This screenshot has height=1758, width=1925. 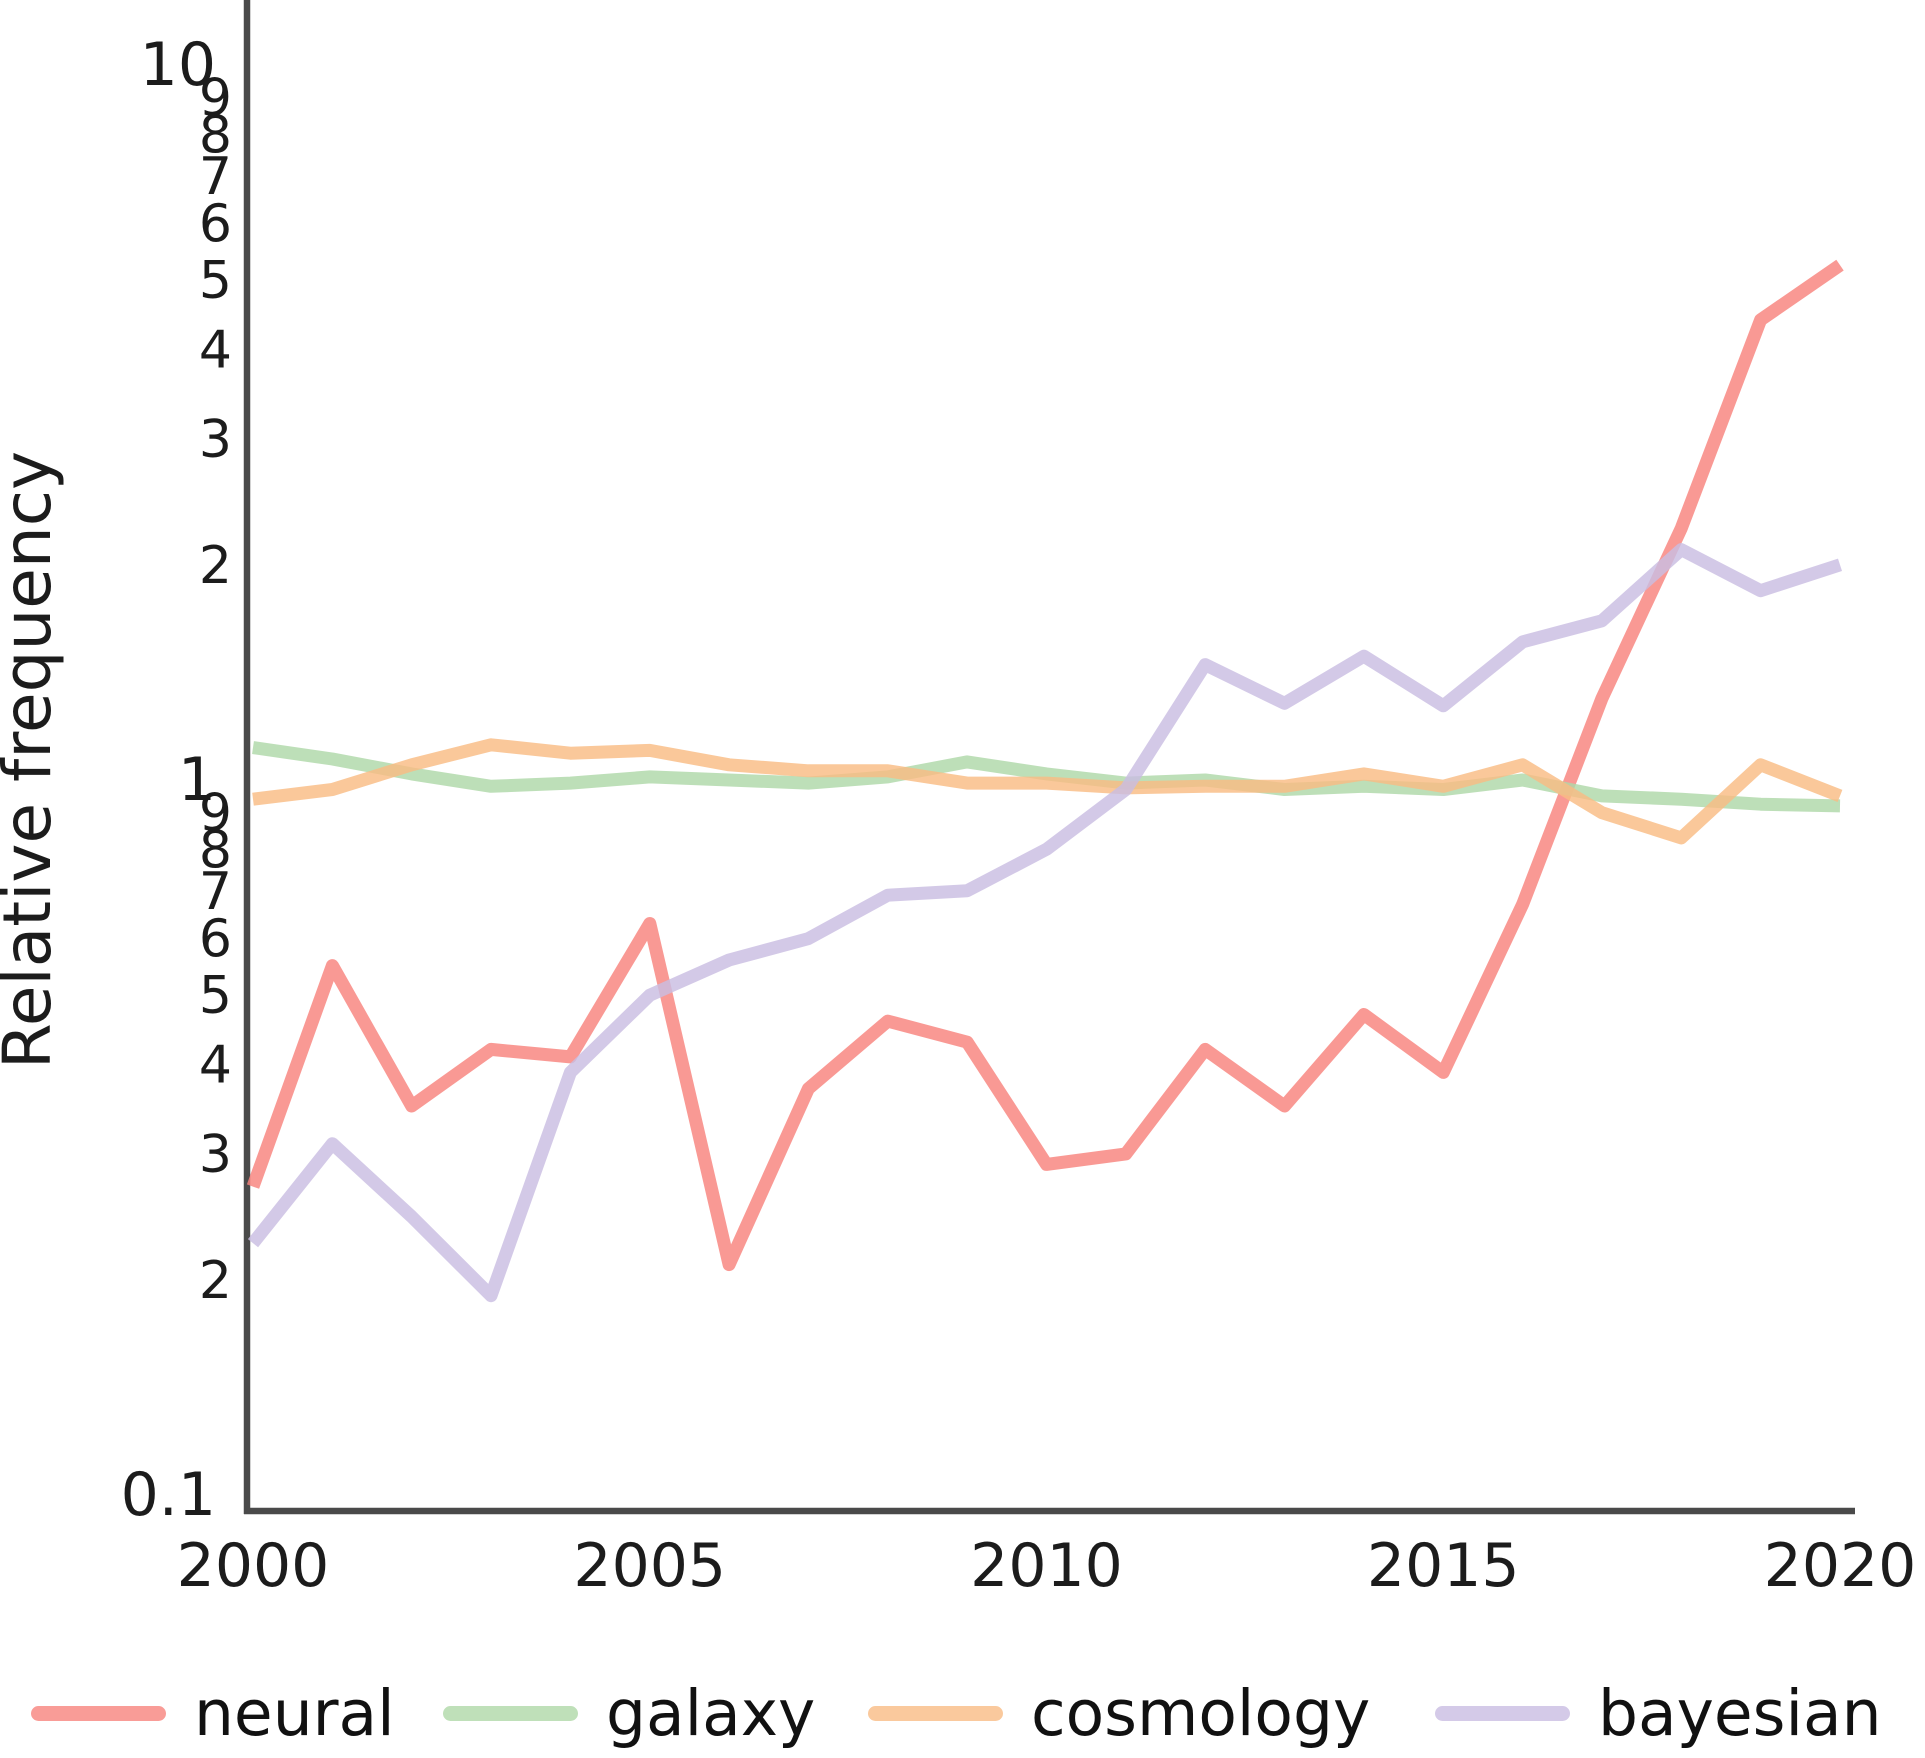 What do you see at coordinates (98, 1713) in the screenshot?
I see `legend-swatch-neural` at bounding box center [98, 1713].